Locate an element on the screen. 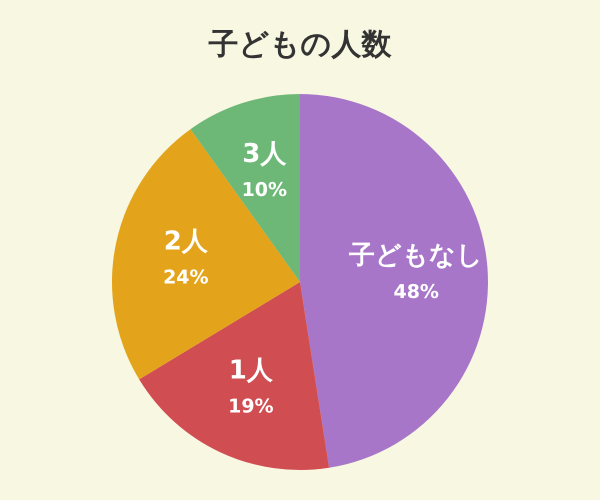  slice-label: 2人 is located at coordinates (186, 241).